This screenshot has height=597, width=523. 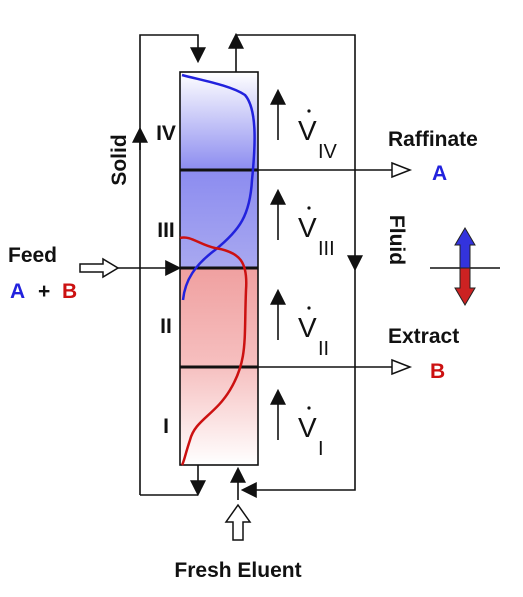 What do you see at coordinates (44, 291) in the screenshot?
I see `feed-plus: +` at bounding box center [44, 291].